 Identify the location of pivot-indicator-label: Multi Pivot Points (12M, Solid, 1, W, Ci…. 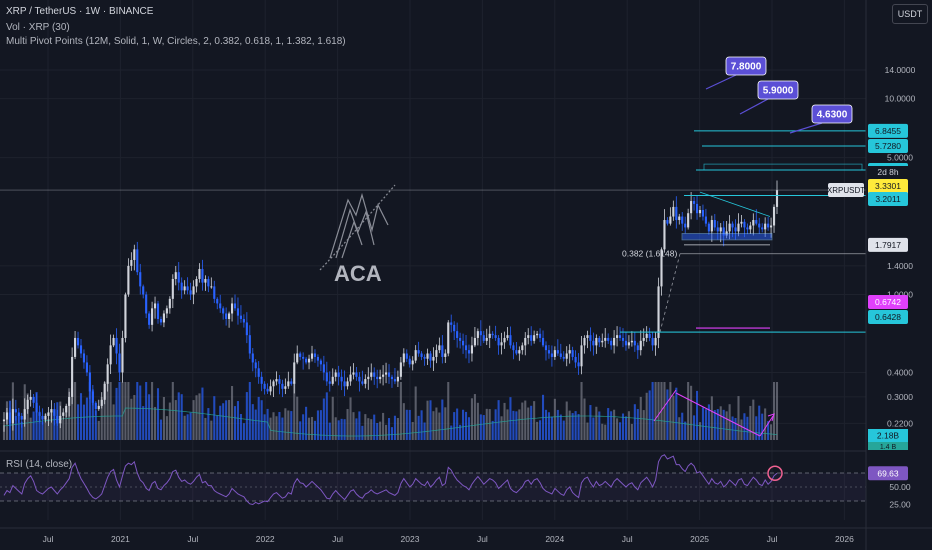
(176, 41).